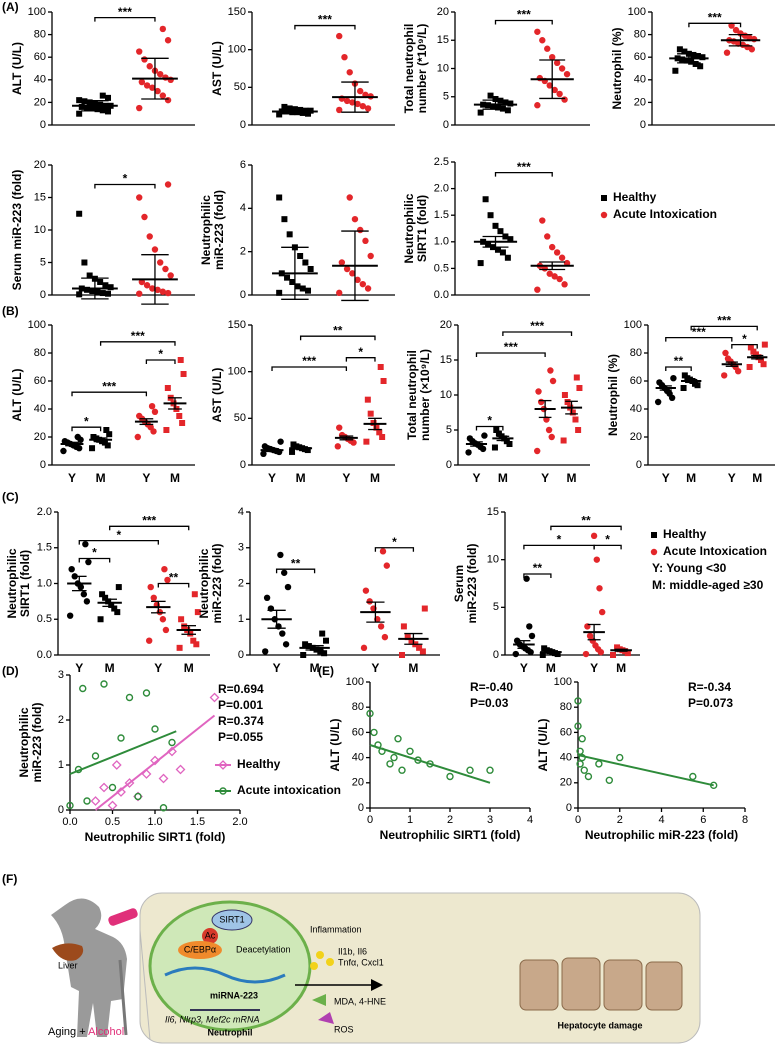 This screenshot has width=784, height=1050. What do you see at coordinates (10, 671) in the screenshot?
I see `panel-label: (D)` at bounding box center [10, 671].